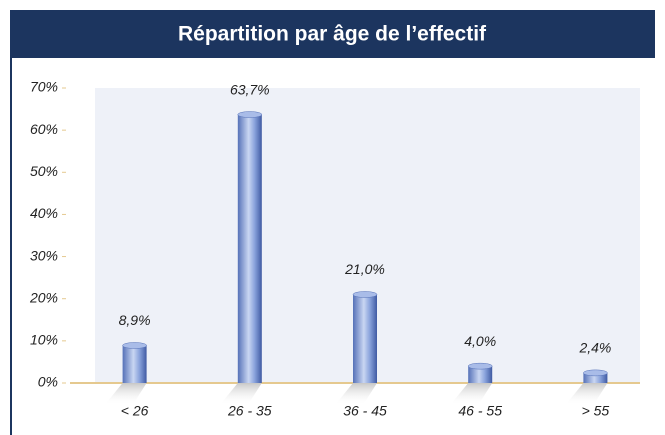 The image size is (665, 435). Describe the element at coordinates (480, 411) in the screenshot. I see `x-tick-label: 46 - 55` at that location.